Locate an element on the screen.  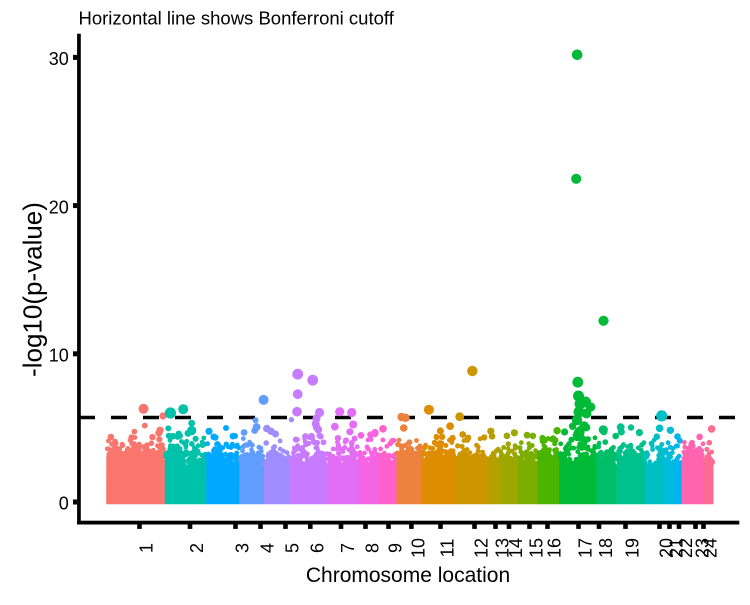
svg-text: 3 is located at coordinates (243, 548).